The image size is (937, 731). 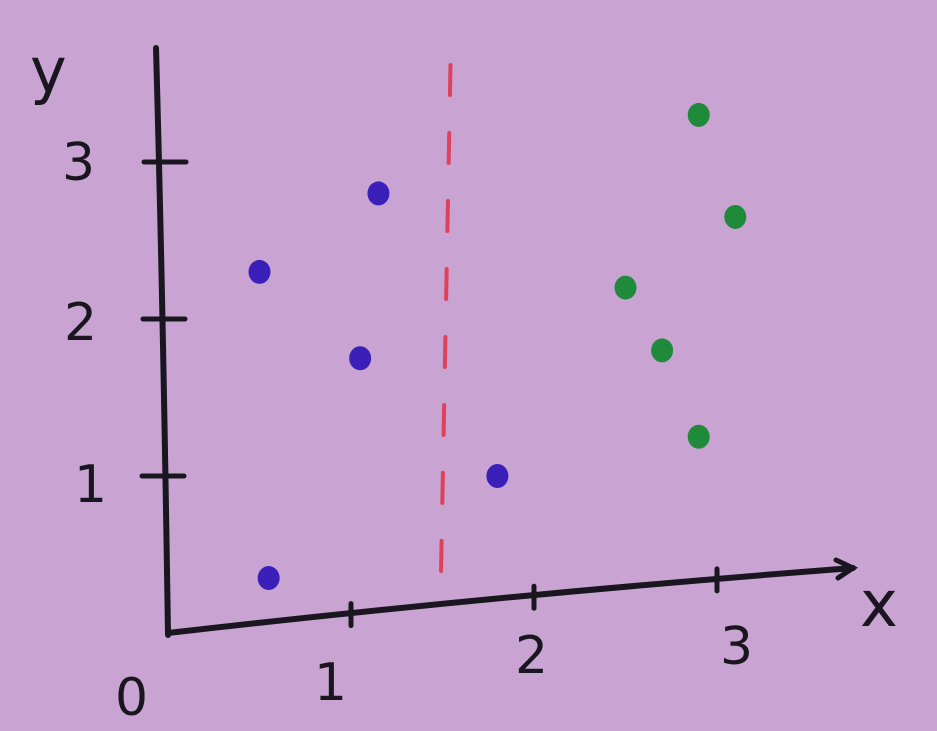 What do you see at coordinates (736, 647) in the screenshot?
I see `x-tick-label-3: 3` at bounding box center [736, 647].